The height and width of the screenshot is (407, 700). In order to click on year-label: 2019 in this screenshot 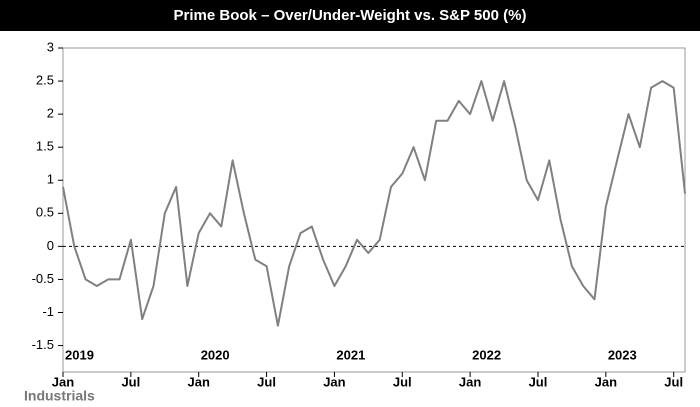, I will do `click(79, 354)`.